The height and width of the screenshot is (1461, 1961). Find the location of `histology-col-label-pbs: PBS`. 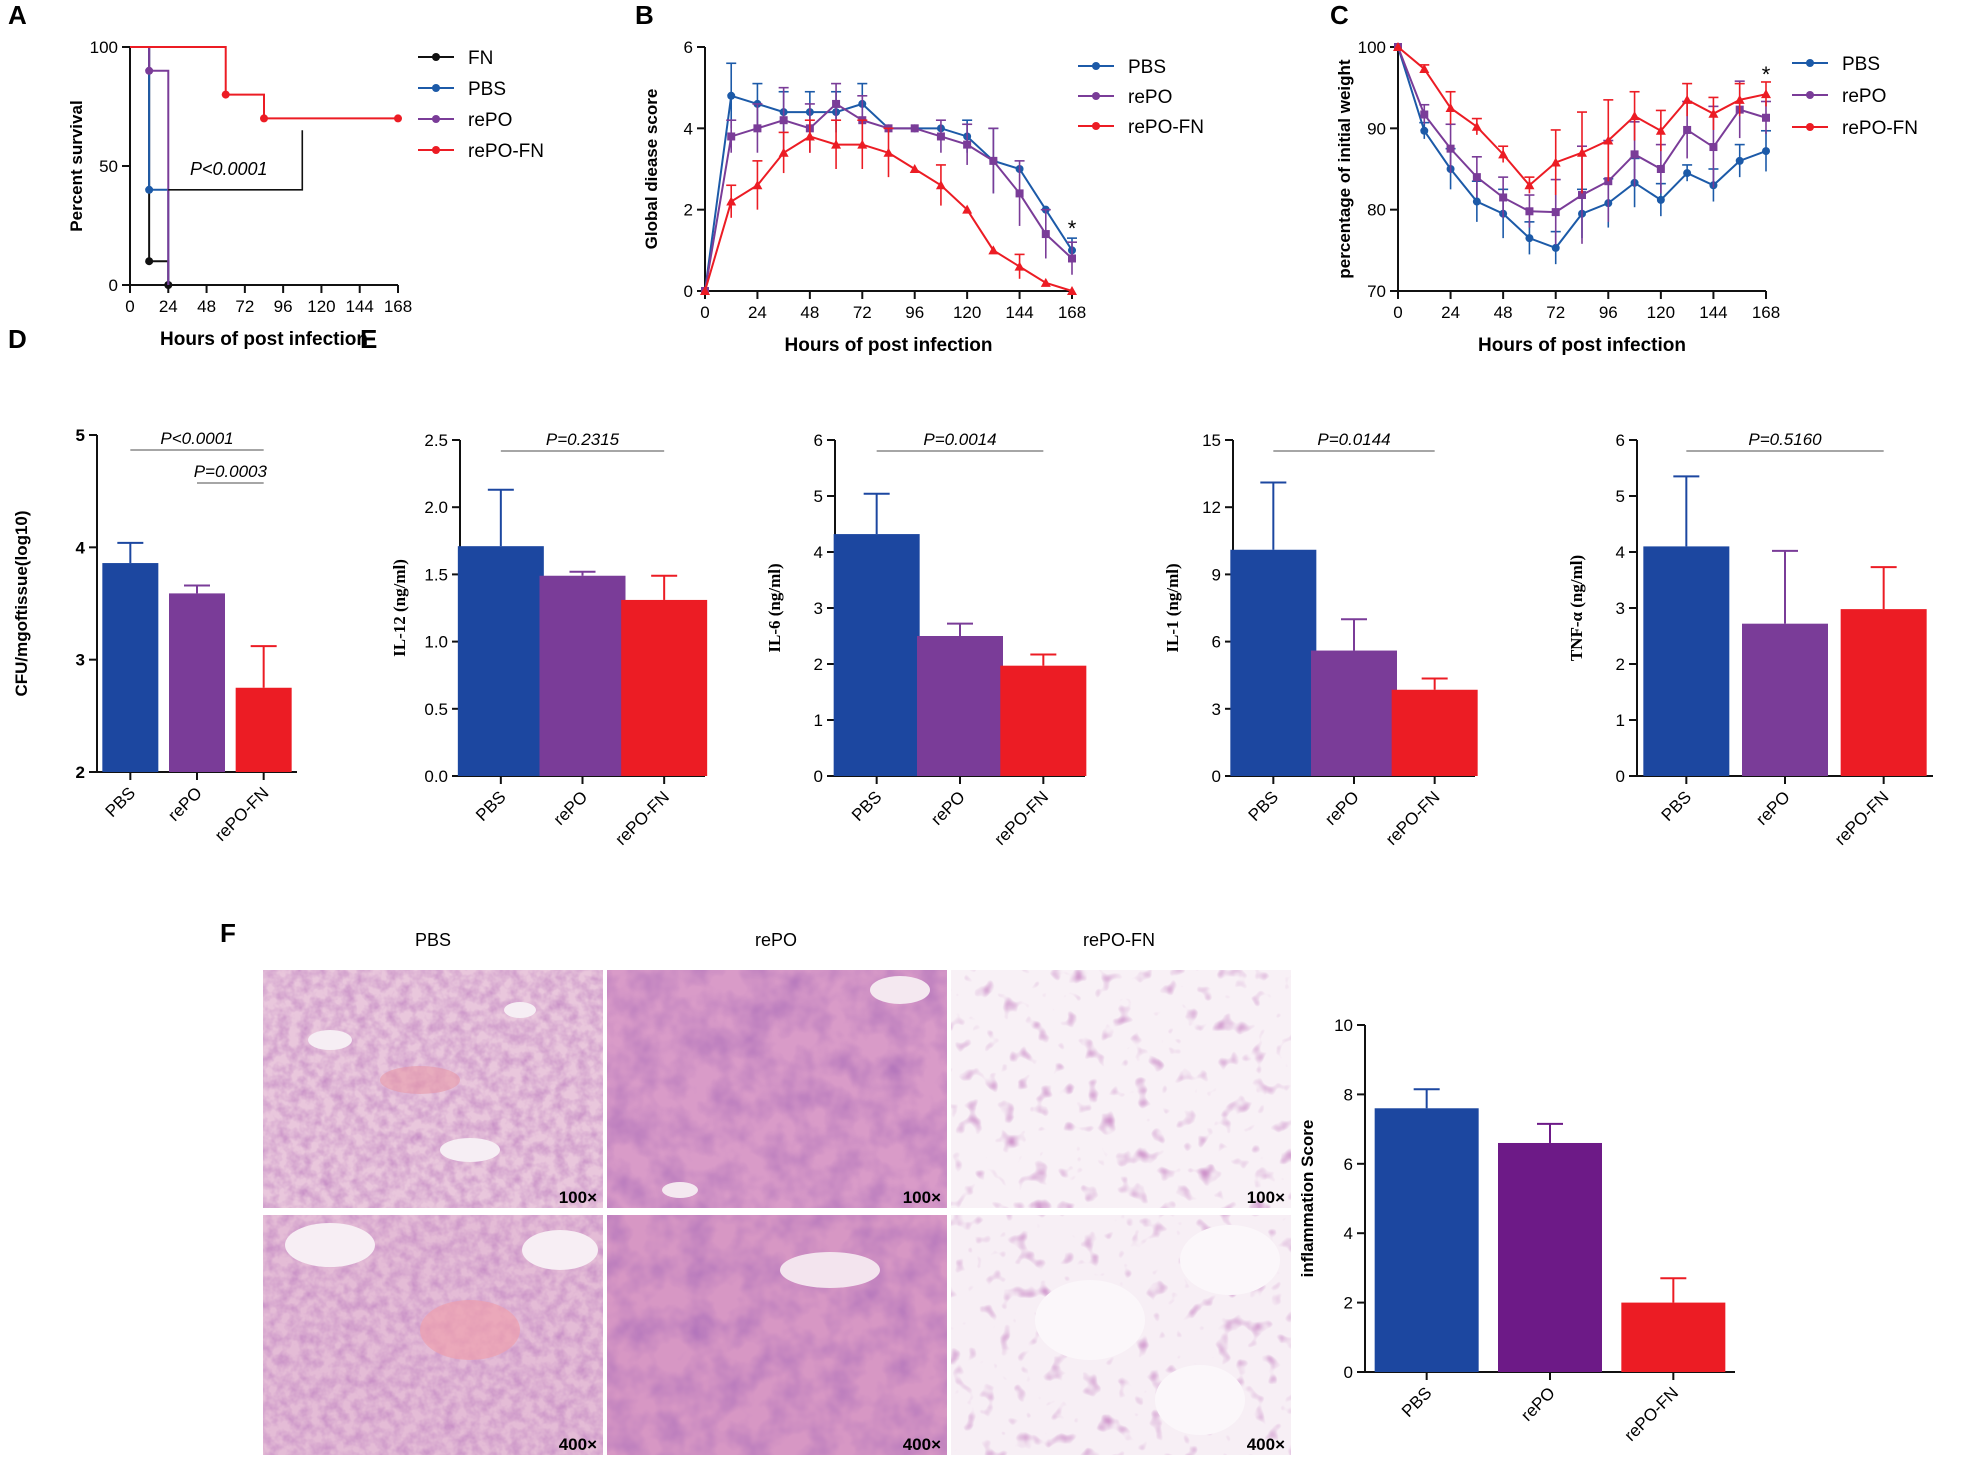

histology-col-label-pbs: PBS is located at coordinates (433, 940).